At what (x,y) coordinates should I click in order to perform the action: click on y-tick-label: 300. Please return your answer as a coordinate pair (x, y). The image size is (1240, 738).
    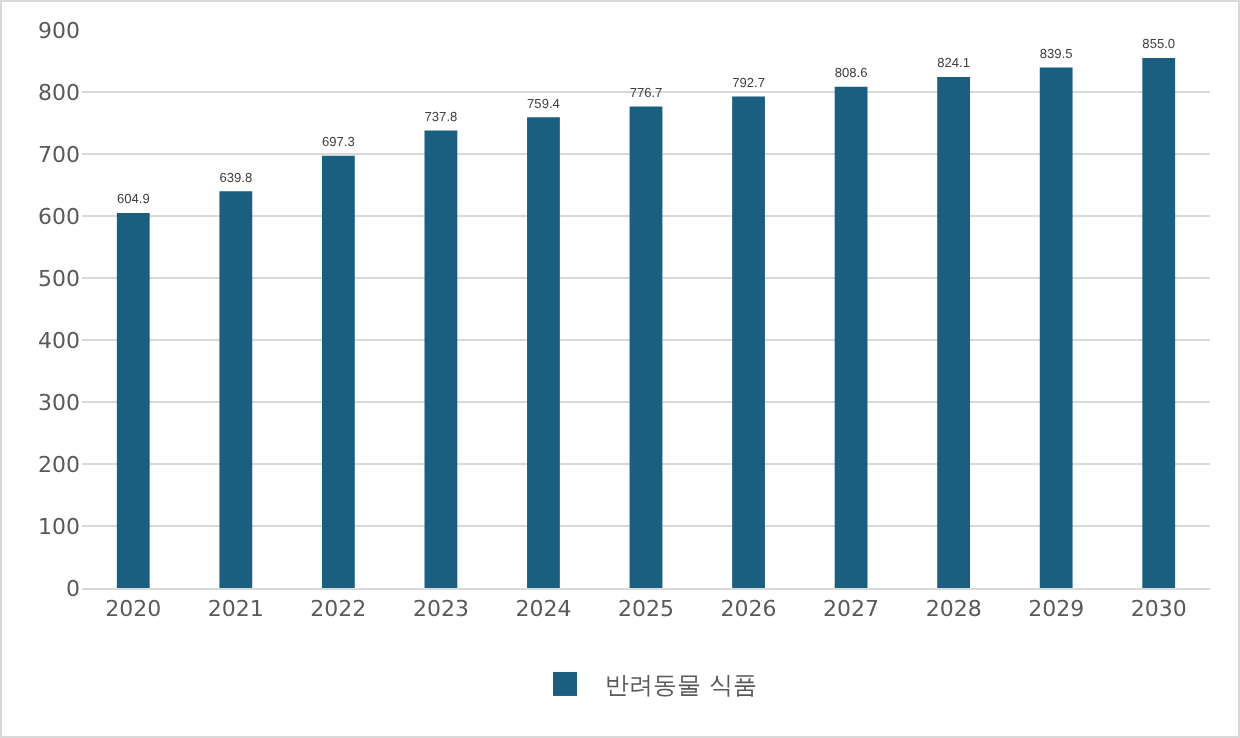
    Looking at the image, I should click on (59, 402).